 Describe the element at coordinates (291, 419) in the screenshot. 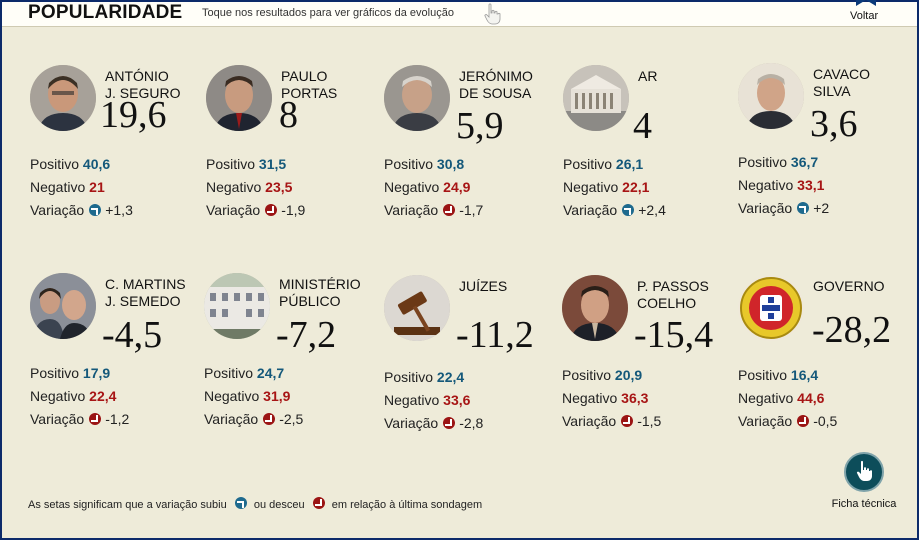

I see `variation-value: -2,5` at that location.